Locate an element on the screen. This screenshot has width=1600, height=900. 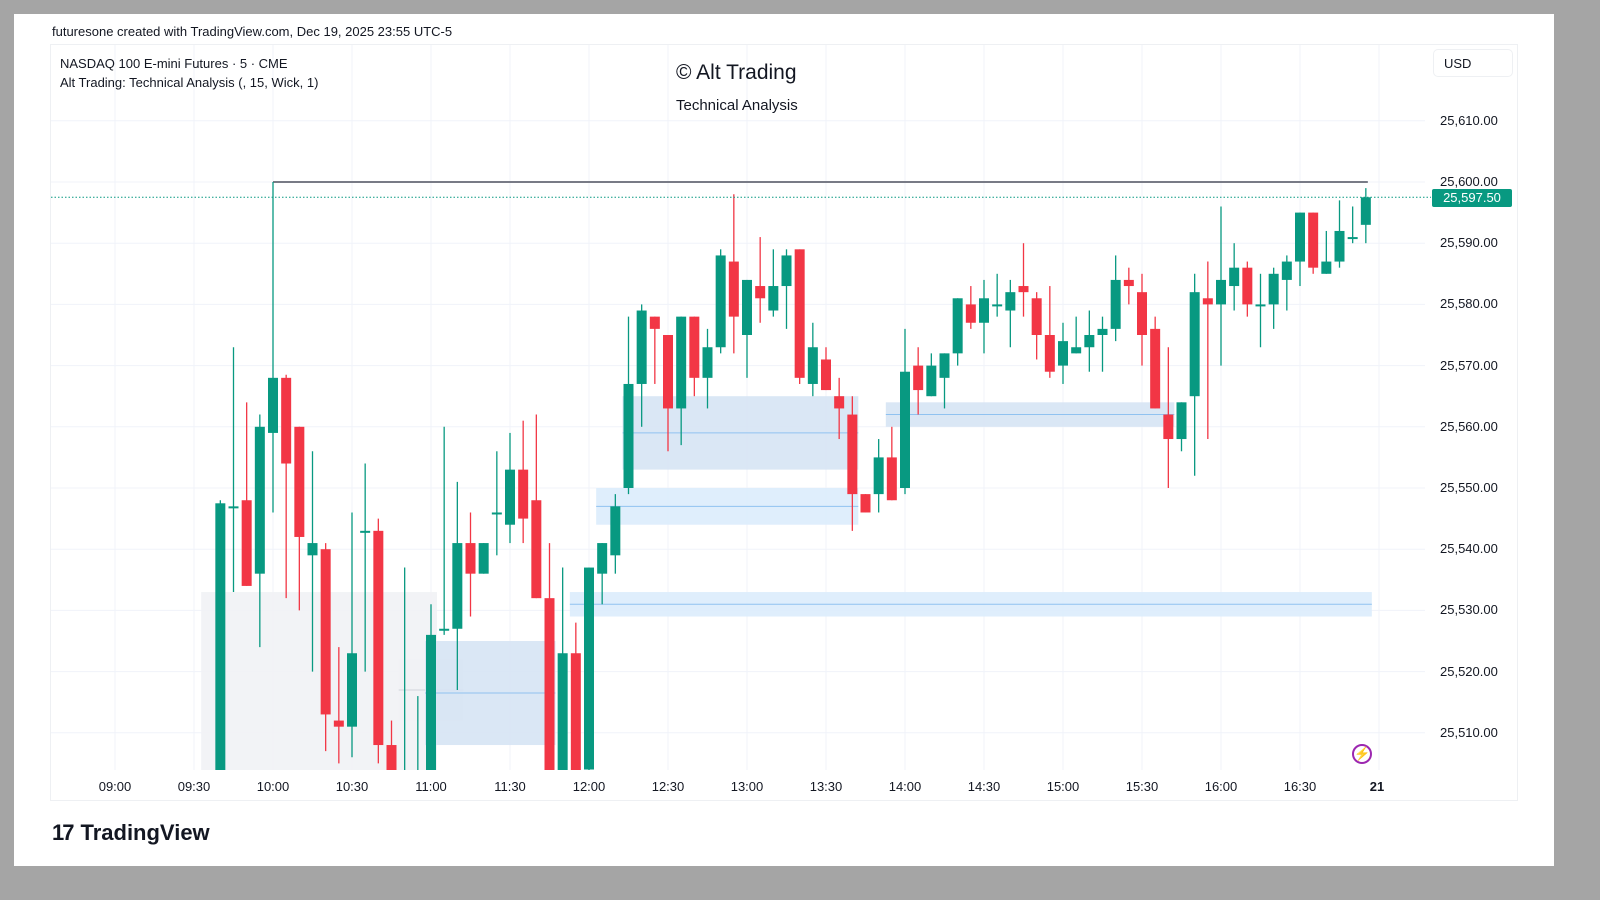
watermark-subtitle: Technical Analysis is located at coordinates (737, 105).